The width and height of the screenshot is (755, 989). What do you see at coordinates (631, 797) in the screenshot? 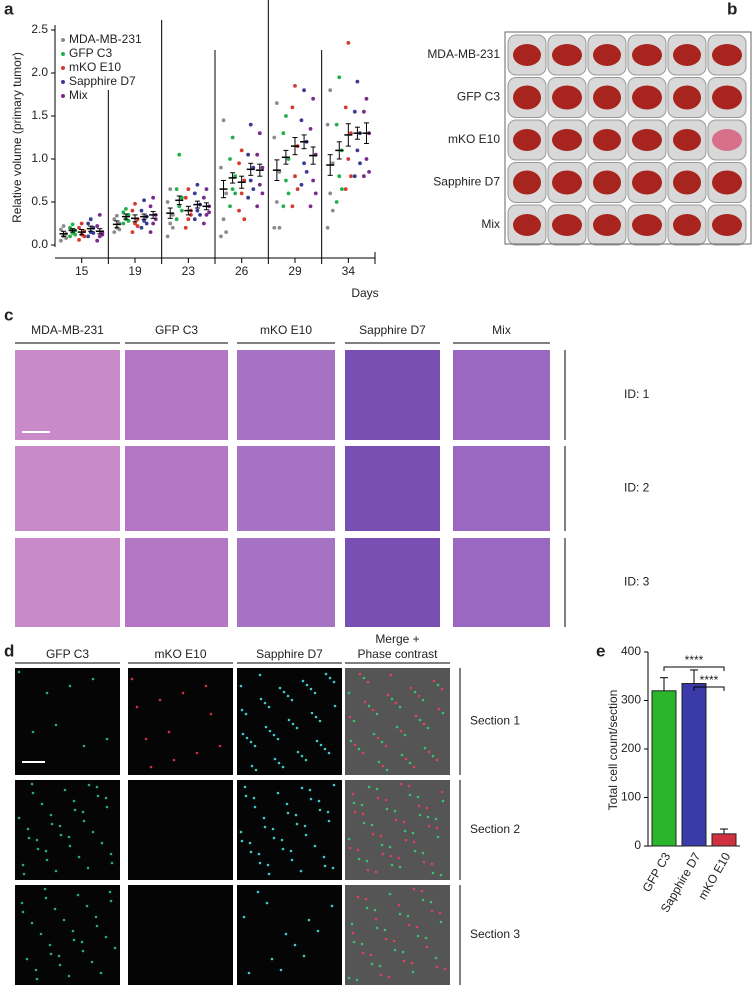
I see `y-tick-label: 100` at bounding box center [631, 797].